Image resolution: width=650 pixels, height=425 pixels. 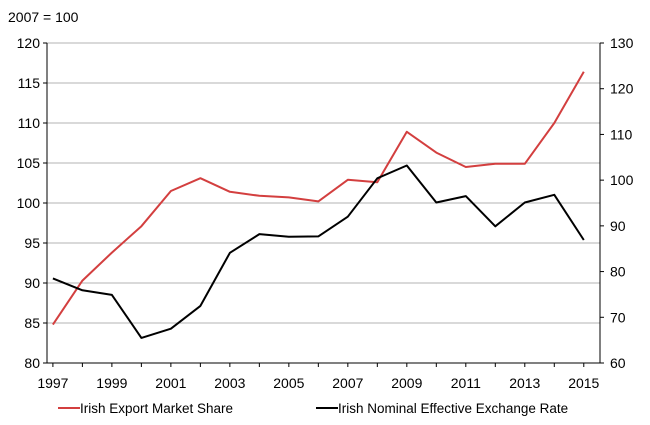 What do you see at coordinates (618, 317) in the screenshot?
I see `right-tick-label: 70` at bounding box center [618, 317].